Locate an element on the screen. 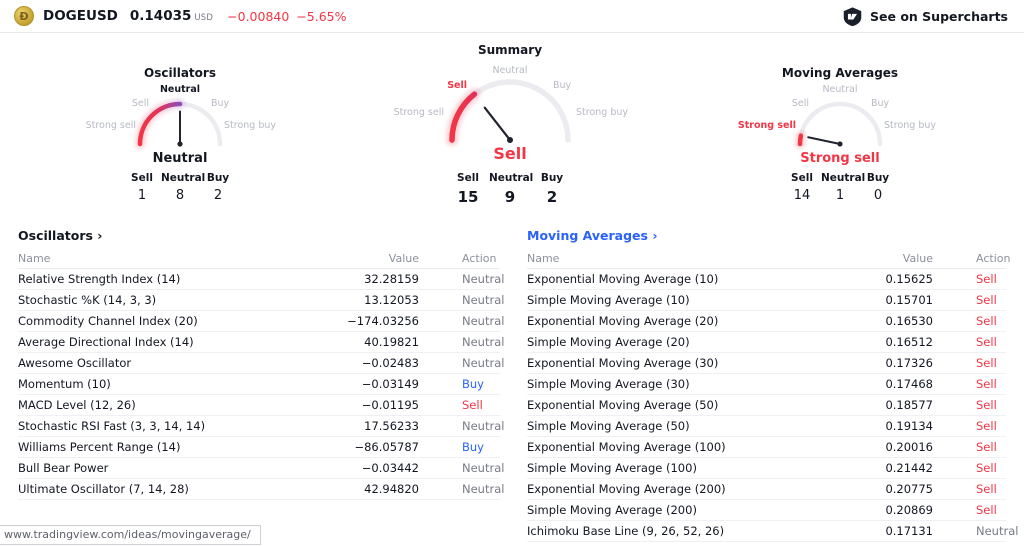 The image size is (1024, 546). table-row: Simple Moving Average (50) 0.19134 Sell is located at coordinates (766, 426).